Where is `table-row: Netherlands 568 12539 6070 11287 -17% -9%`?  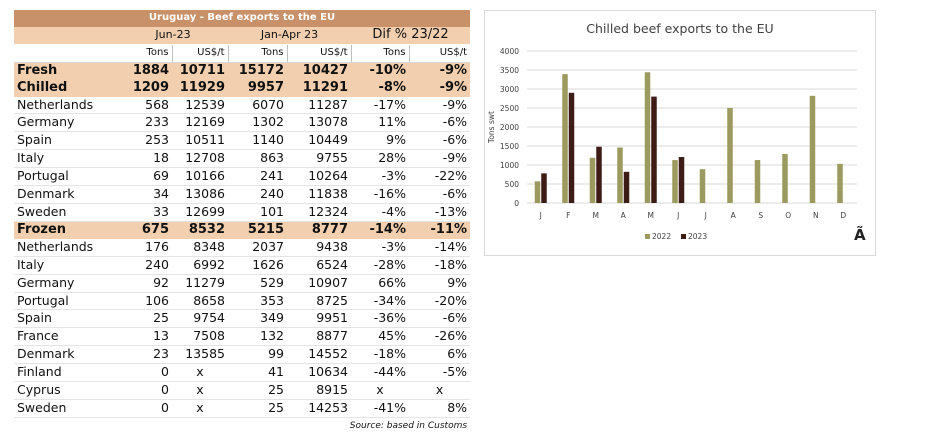
table-row: Netherlands 568 12539 6070 11287 -17% -9% is located at coordinates (242, 105).